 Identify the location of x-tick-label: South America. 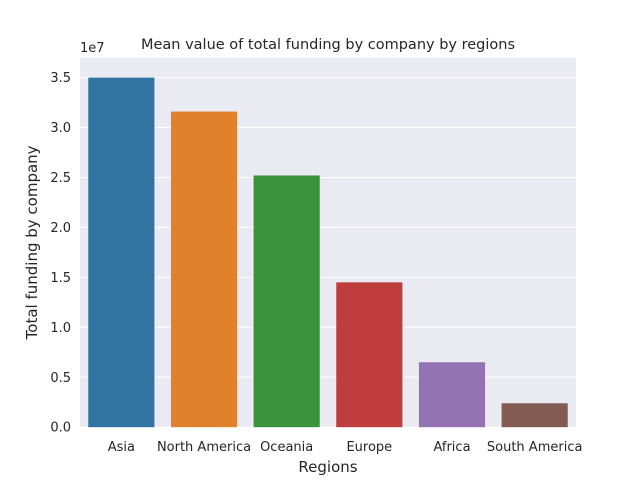
(535, 447).